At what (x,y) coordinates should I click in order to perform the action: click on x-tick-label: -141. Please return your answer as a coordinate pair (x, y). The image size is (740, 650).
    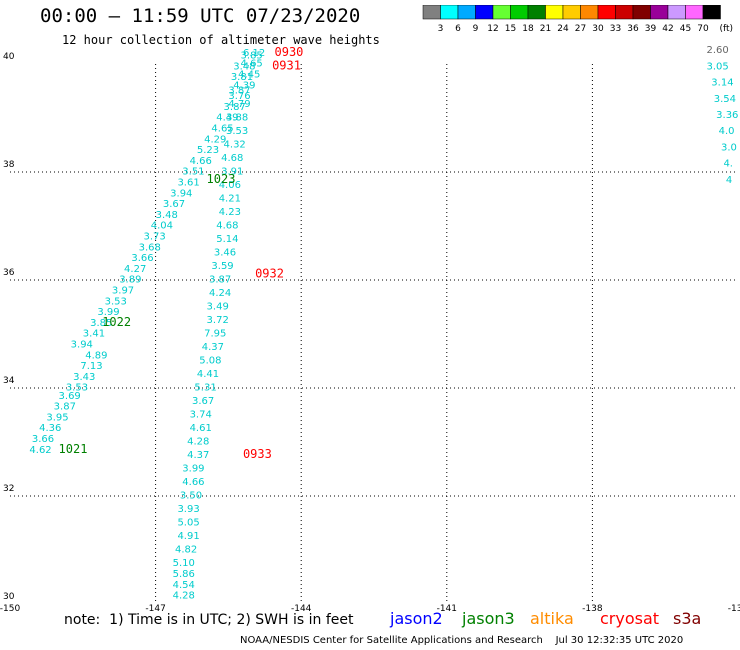
    Looking at the image, I should click on (447, 609).